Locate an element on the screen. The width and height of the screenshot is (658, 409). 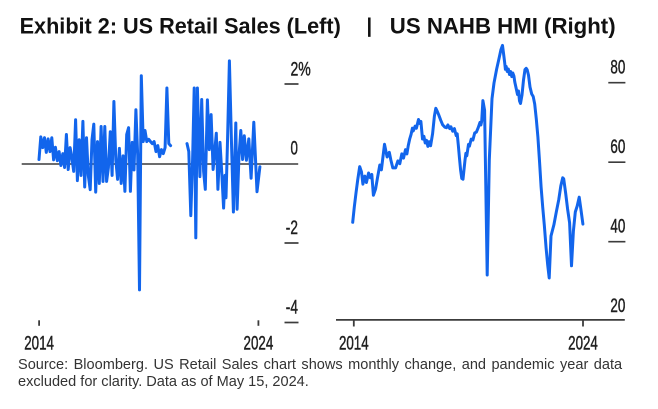
svg-text: 0 is located at coordinates (294, 148).